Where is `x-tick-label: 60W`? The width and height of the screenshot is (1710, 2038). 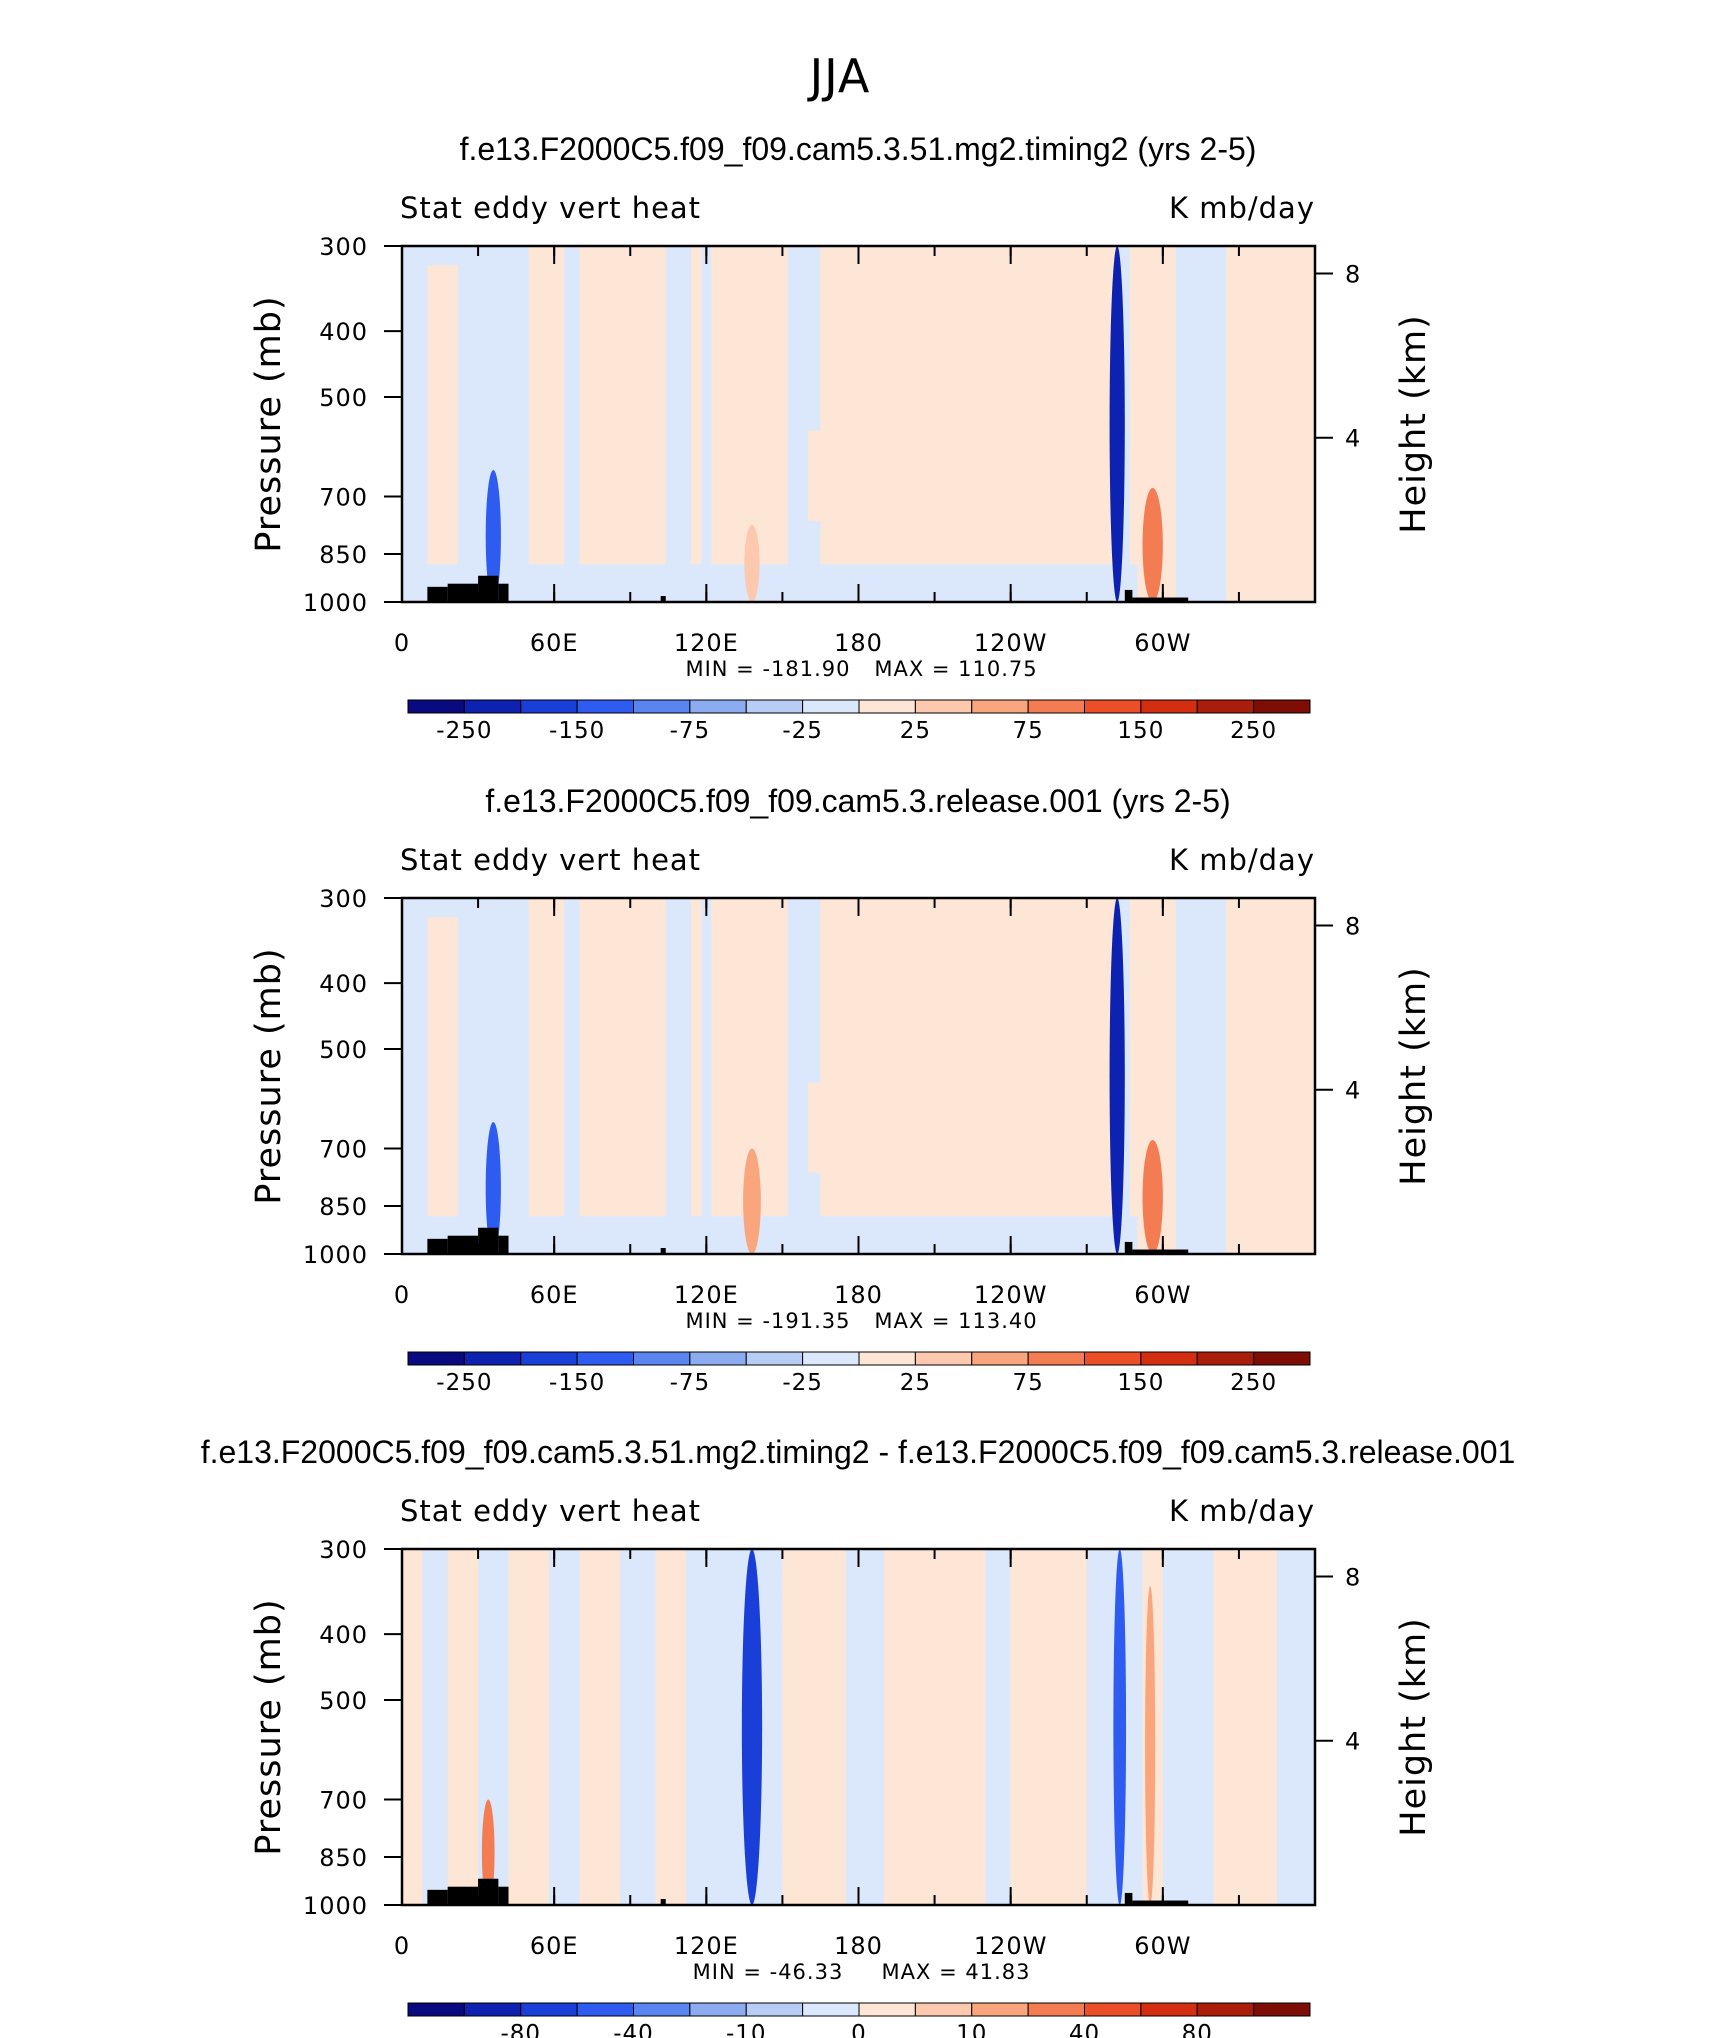 x-tick-label: 60W is located at coordinates (1162, 1946).